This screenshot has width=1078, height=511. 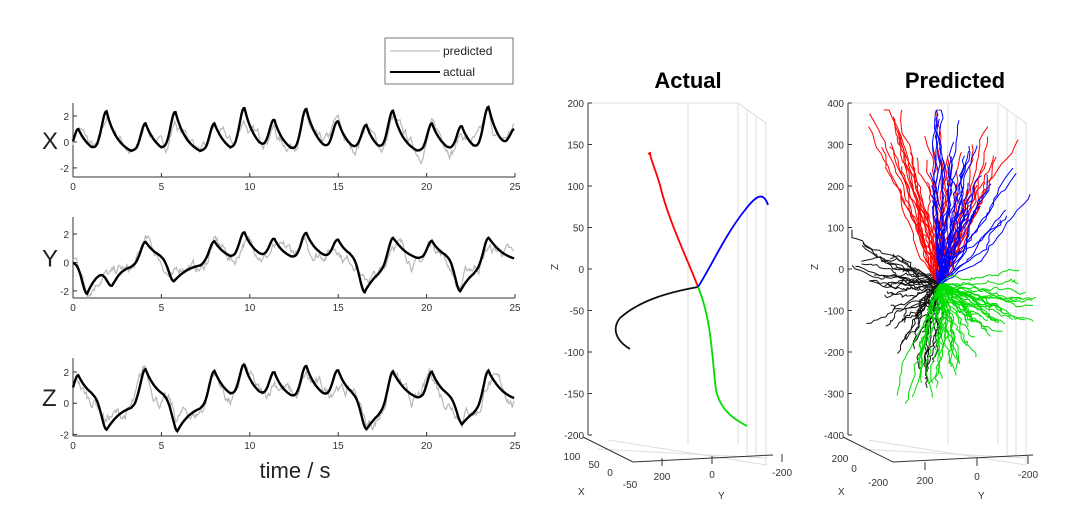 What do you see at coordinates (594, 465) in the screenshot?
I see `x-tick-label: 50` at bounding box center [594, 465].